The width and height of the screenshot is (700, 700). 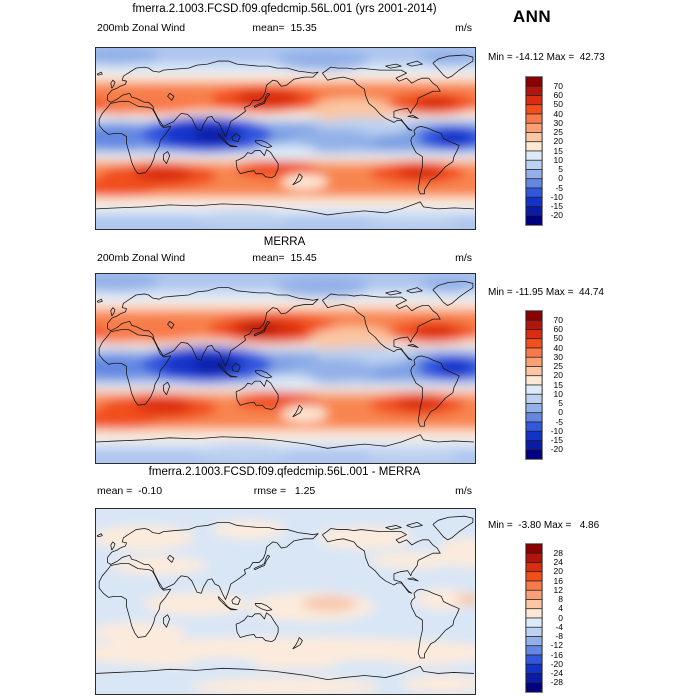 I want to click on colorbar-tick-label: -12, so click(x=556, y=645).